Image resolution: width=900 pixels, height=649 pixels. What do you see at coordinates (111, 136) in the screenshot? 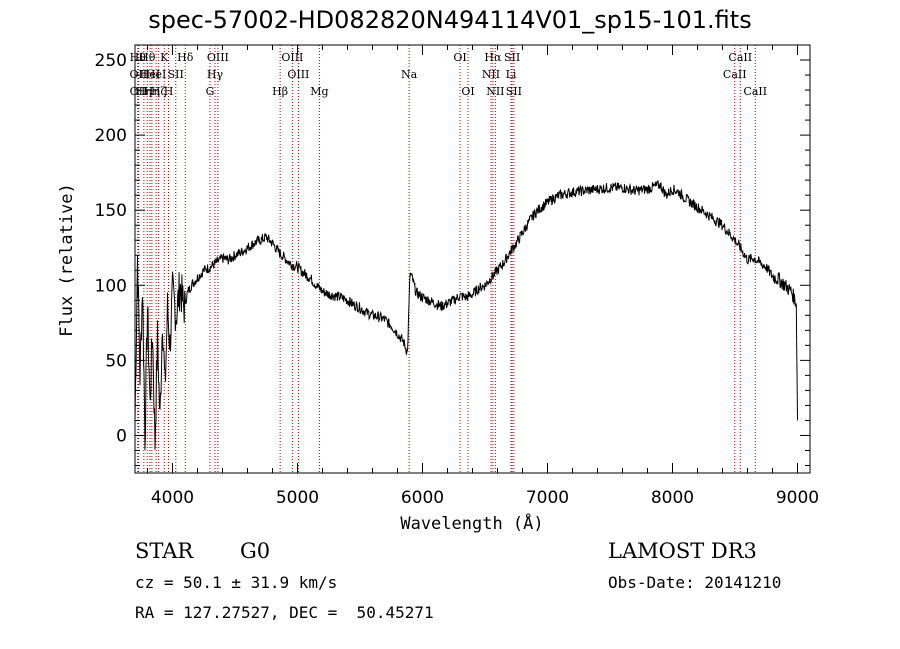
I see `y-tick-label-4: 200` at bounding box center [111, 136].